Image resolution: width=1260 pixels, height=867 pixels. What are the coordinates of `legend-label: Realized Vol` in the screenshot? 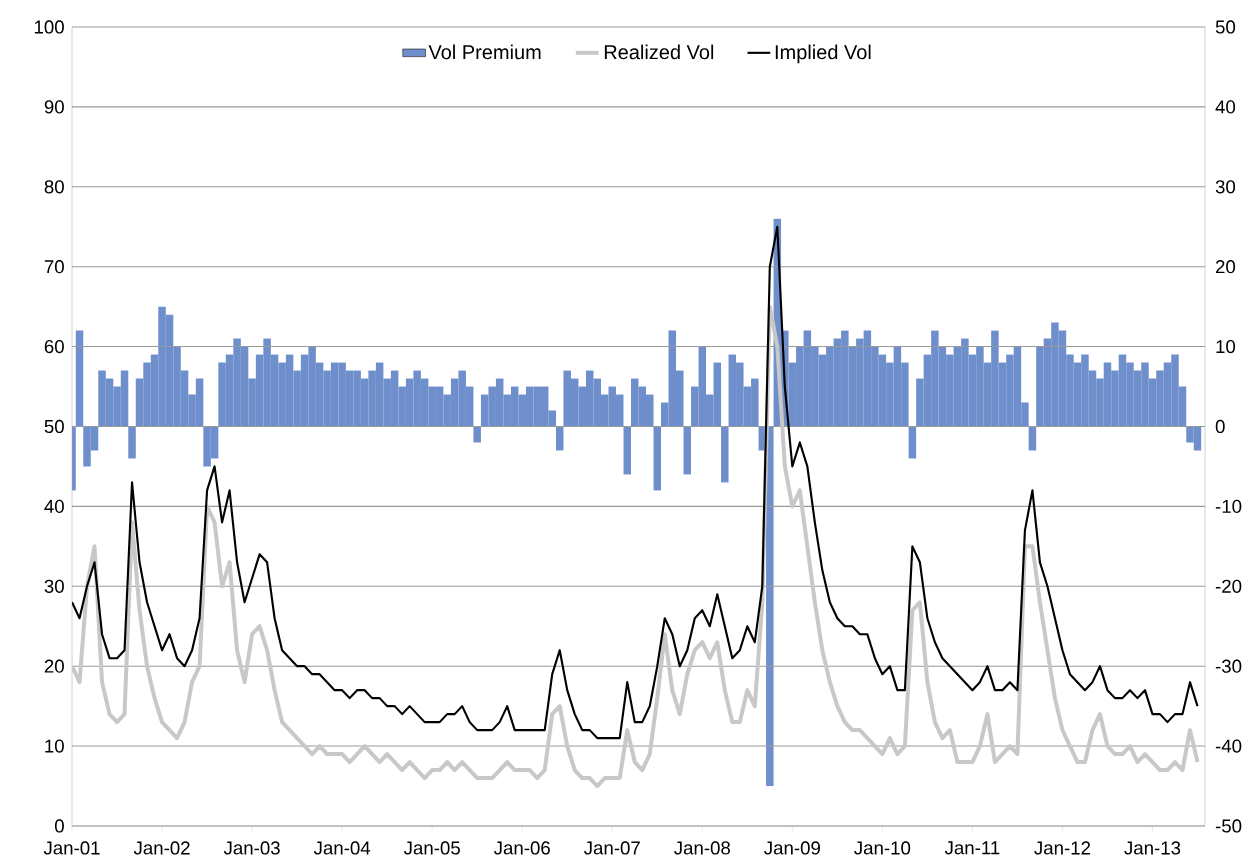 It's located at (659, 52).